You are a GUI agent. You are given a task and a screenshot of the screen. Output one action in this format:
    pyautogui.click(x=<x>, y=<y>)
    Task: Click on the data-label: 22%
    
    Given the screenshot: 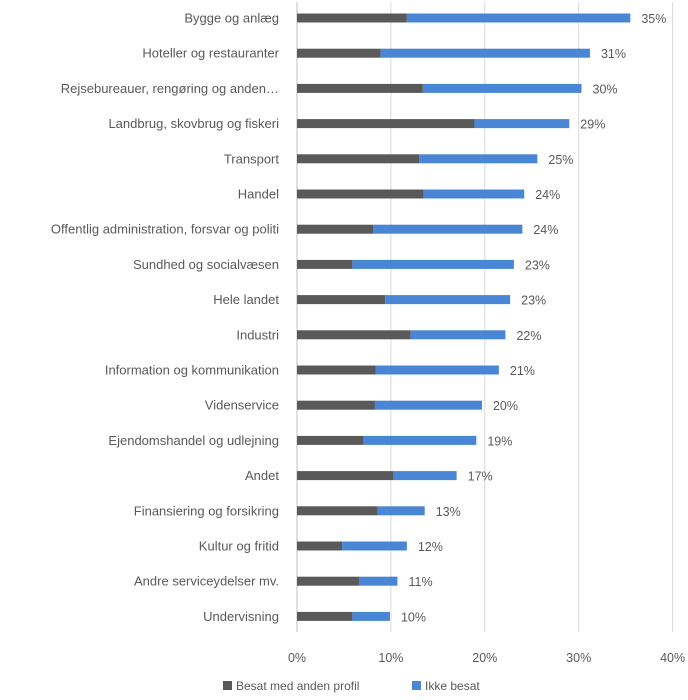 What is the action you would take?
    pyautogui.click(x=528, y=336)
    